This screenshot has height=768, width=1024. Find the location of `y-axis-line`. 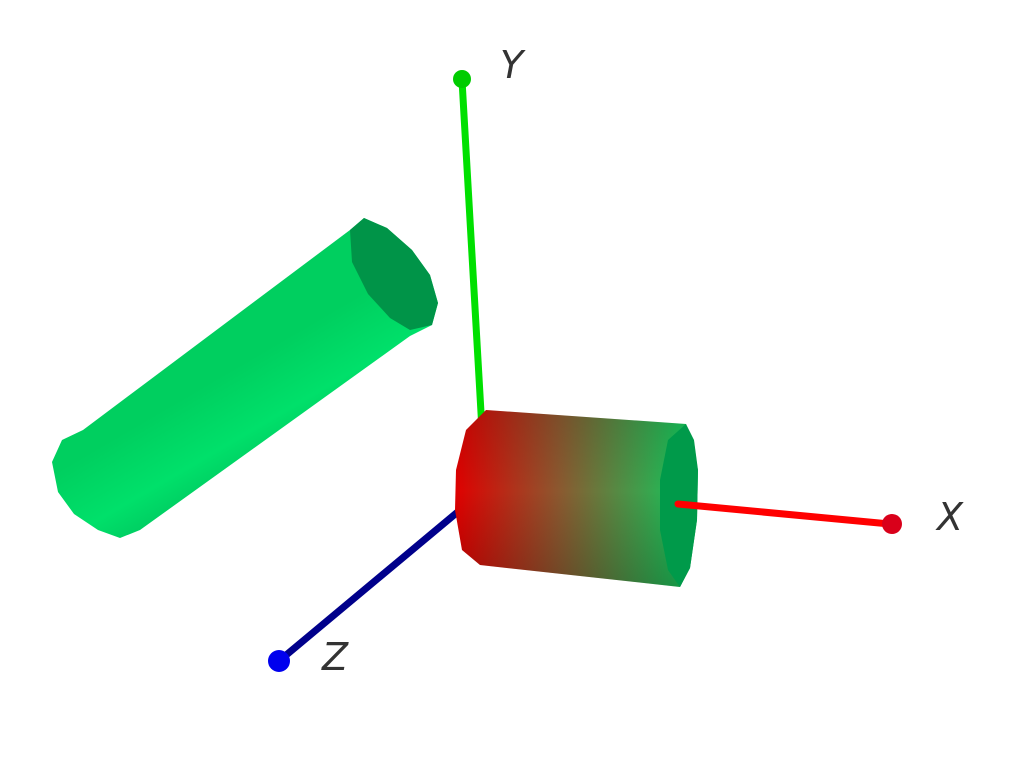

y-axis-line is located at coordinates (472, 255).